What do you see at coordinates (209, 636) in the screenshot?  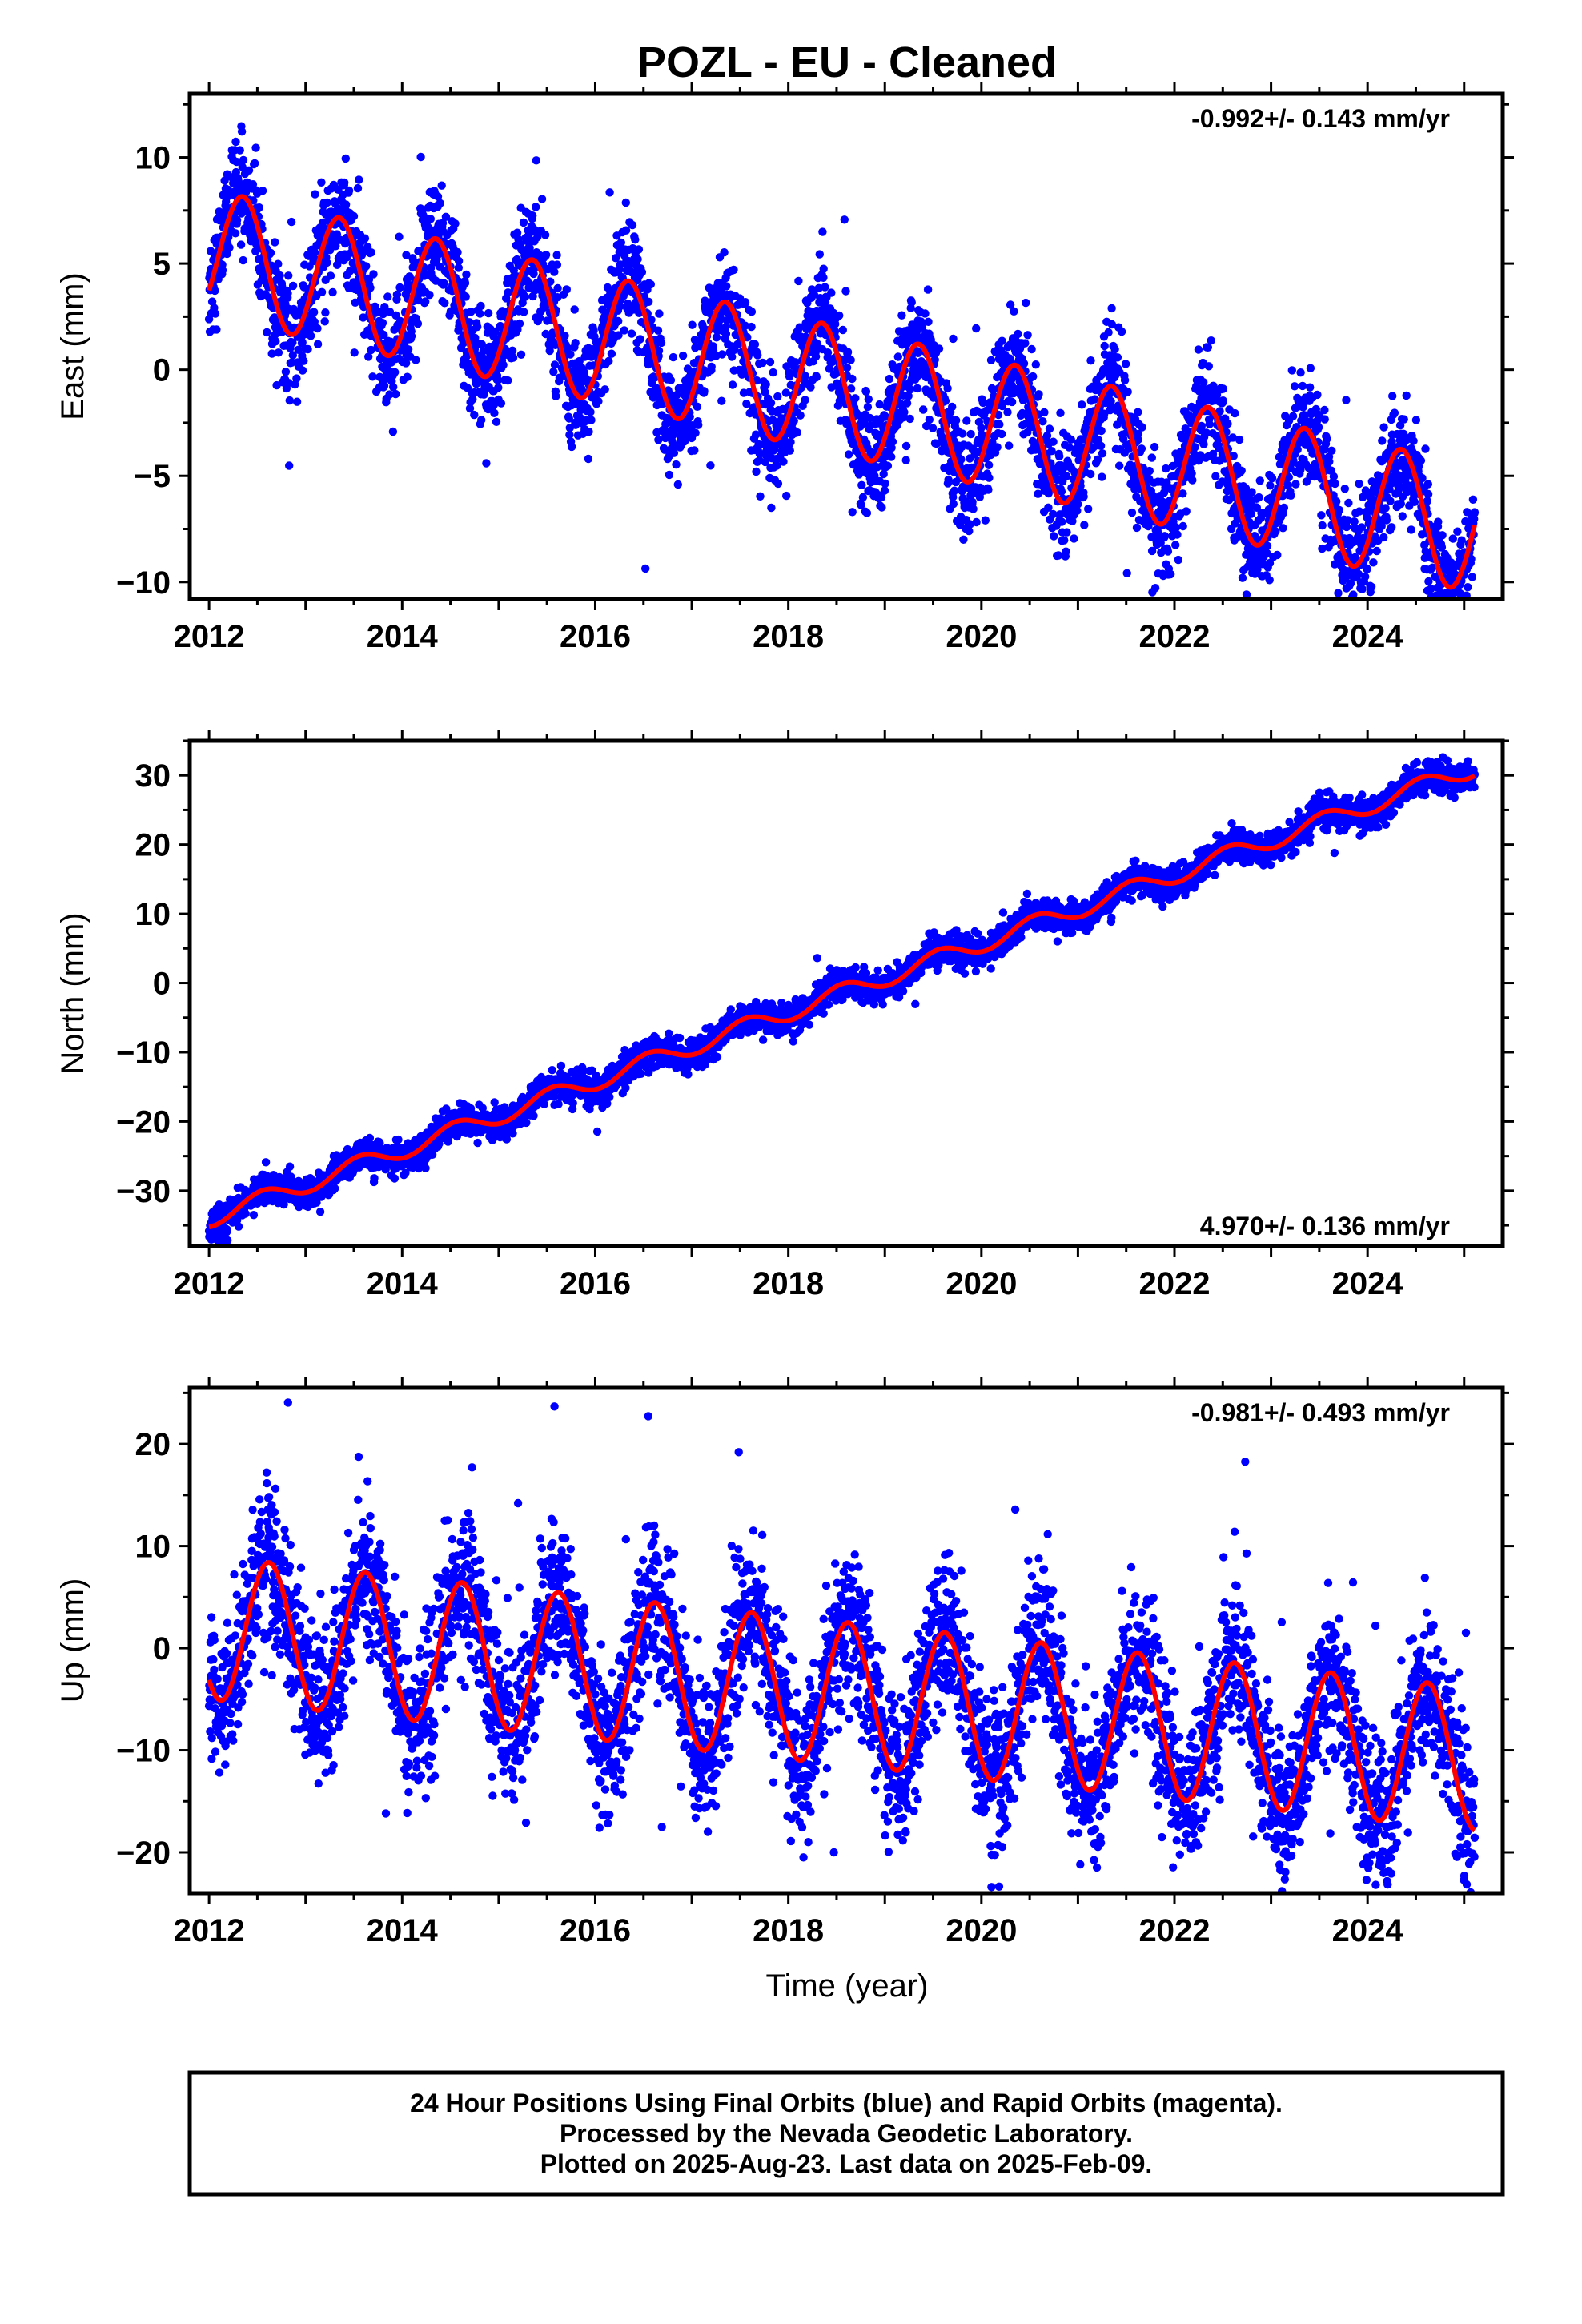 I see `east-x-tick-label: 2012` at bounding box center [209, 636].